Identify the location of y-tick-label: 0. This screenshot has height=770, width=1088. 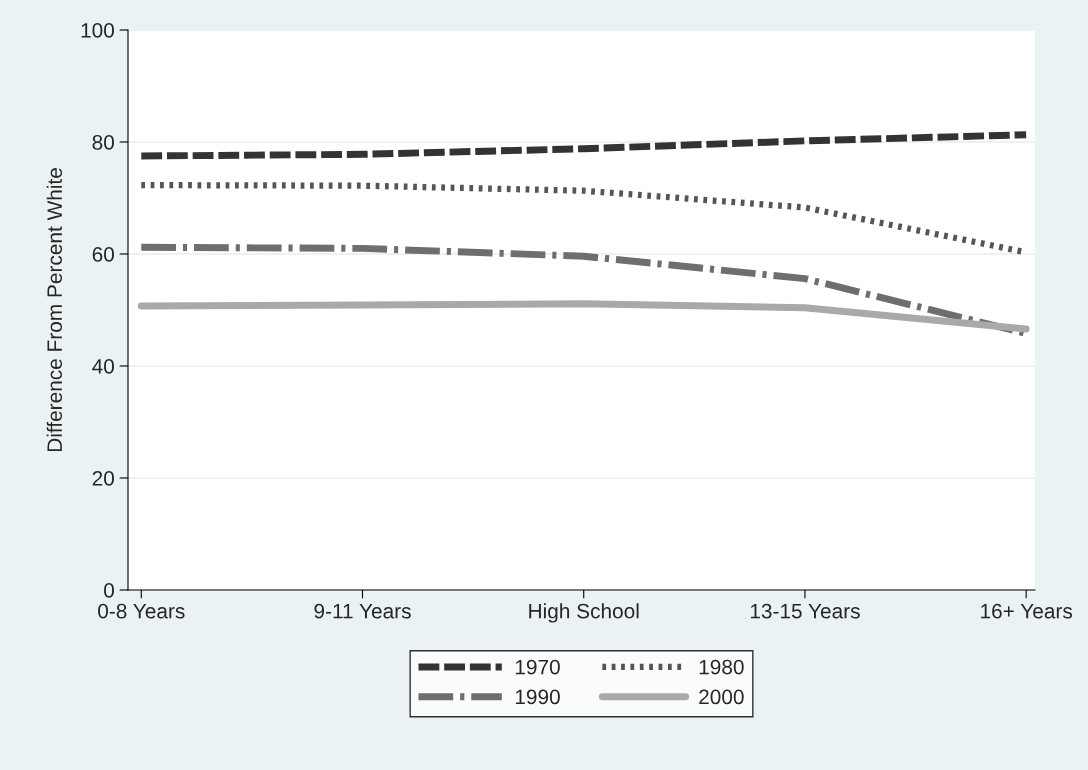
(109, 590).